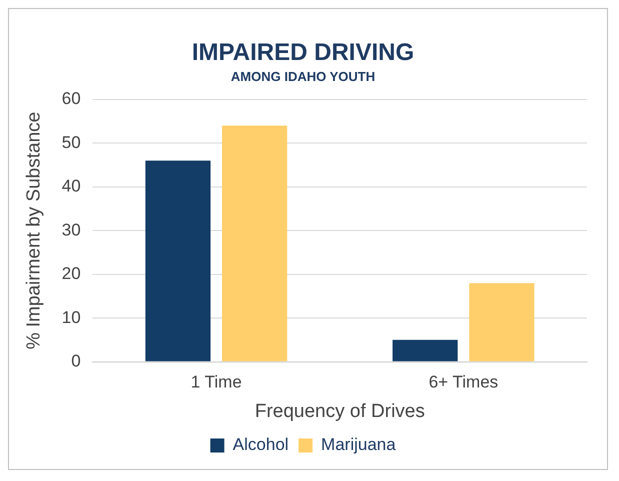 This screenshot has width=619, height=481. I want to click on y-tick-label: 20, so click(71, 274).